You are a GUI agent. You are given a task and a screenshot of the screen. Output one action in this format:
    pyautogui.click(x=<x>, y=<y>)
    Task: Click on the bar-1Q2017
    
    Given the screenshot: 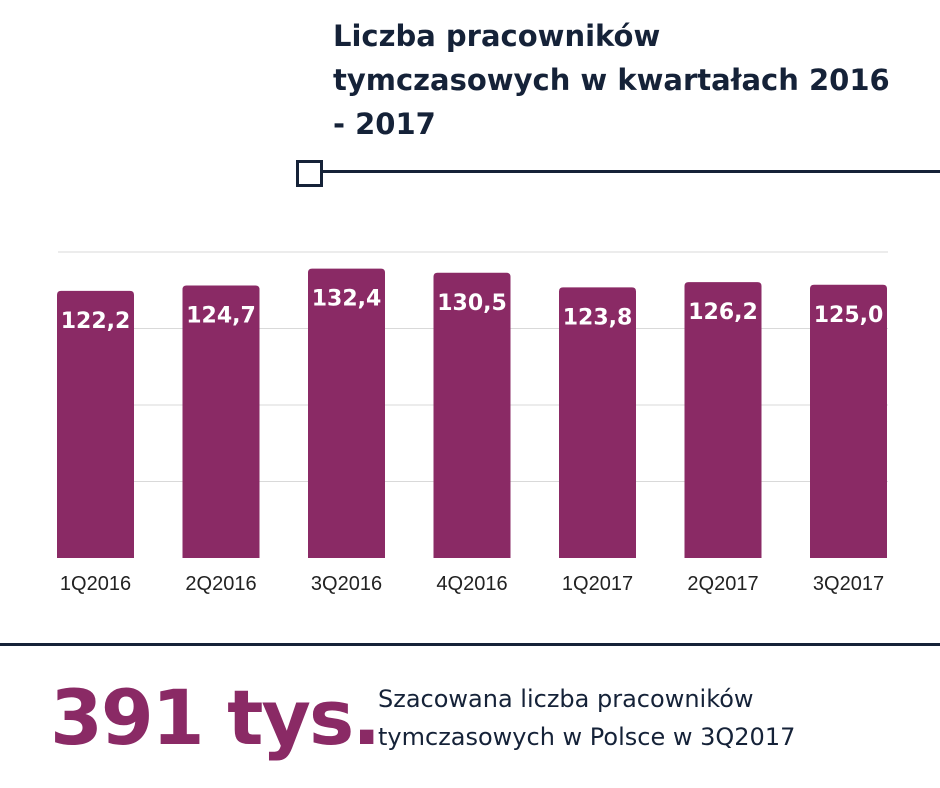 What is the action you would take?
    pyautogui.click(x=597, y=422)
    